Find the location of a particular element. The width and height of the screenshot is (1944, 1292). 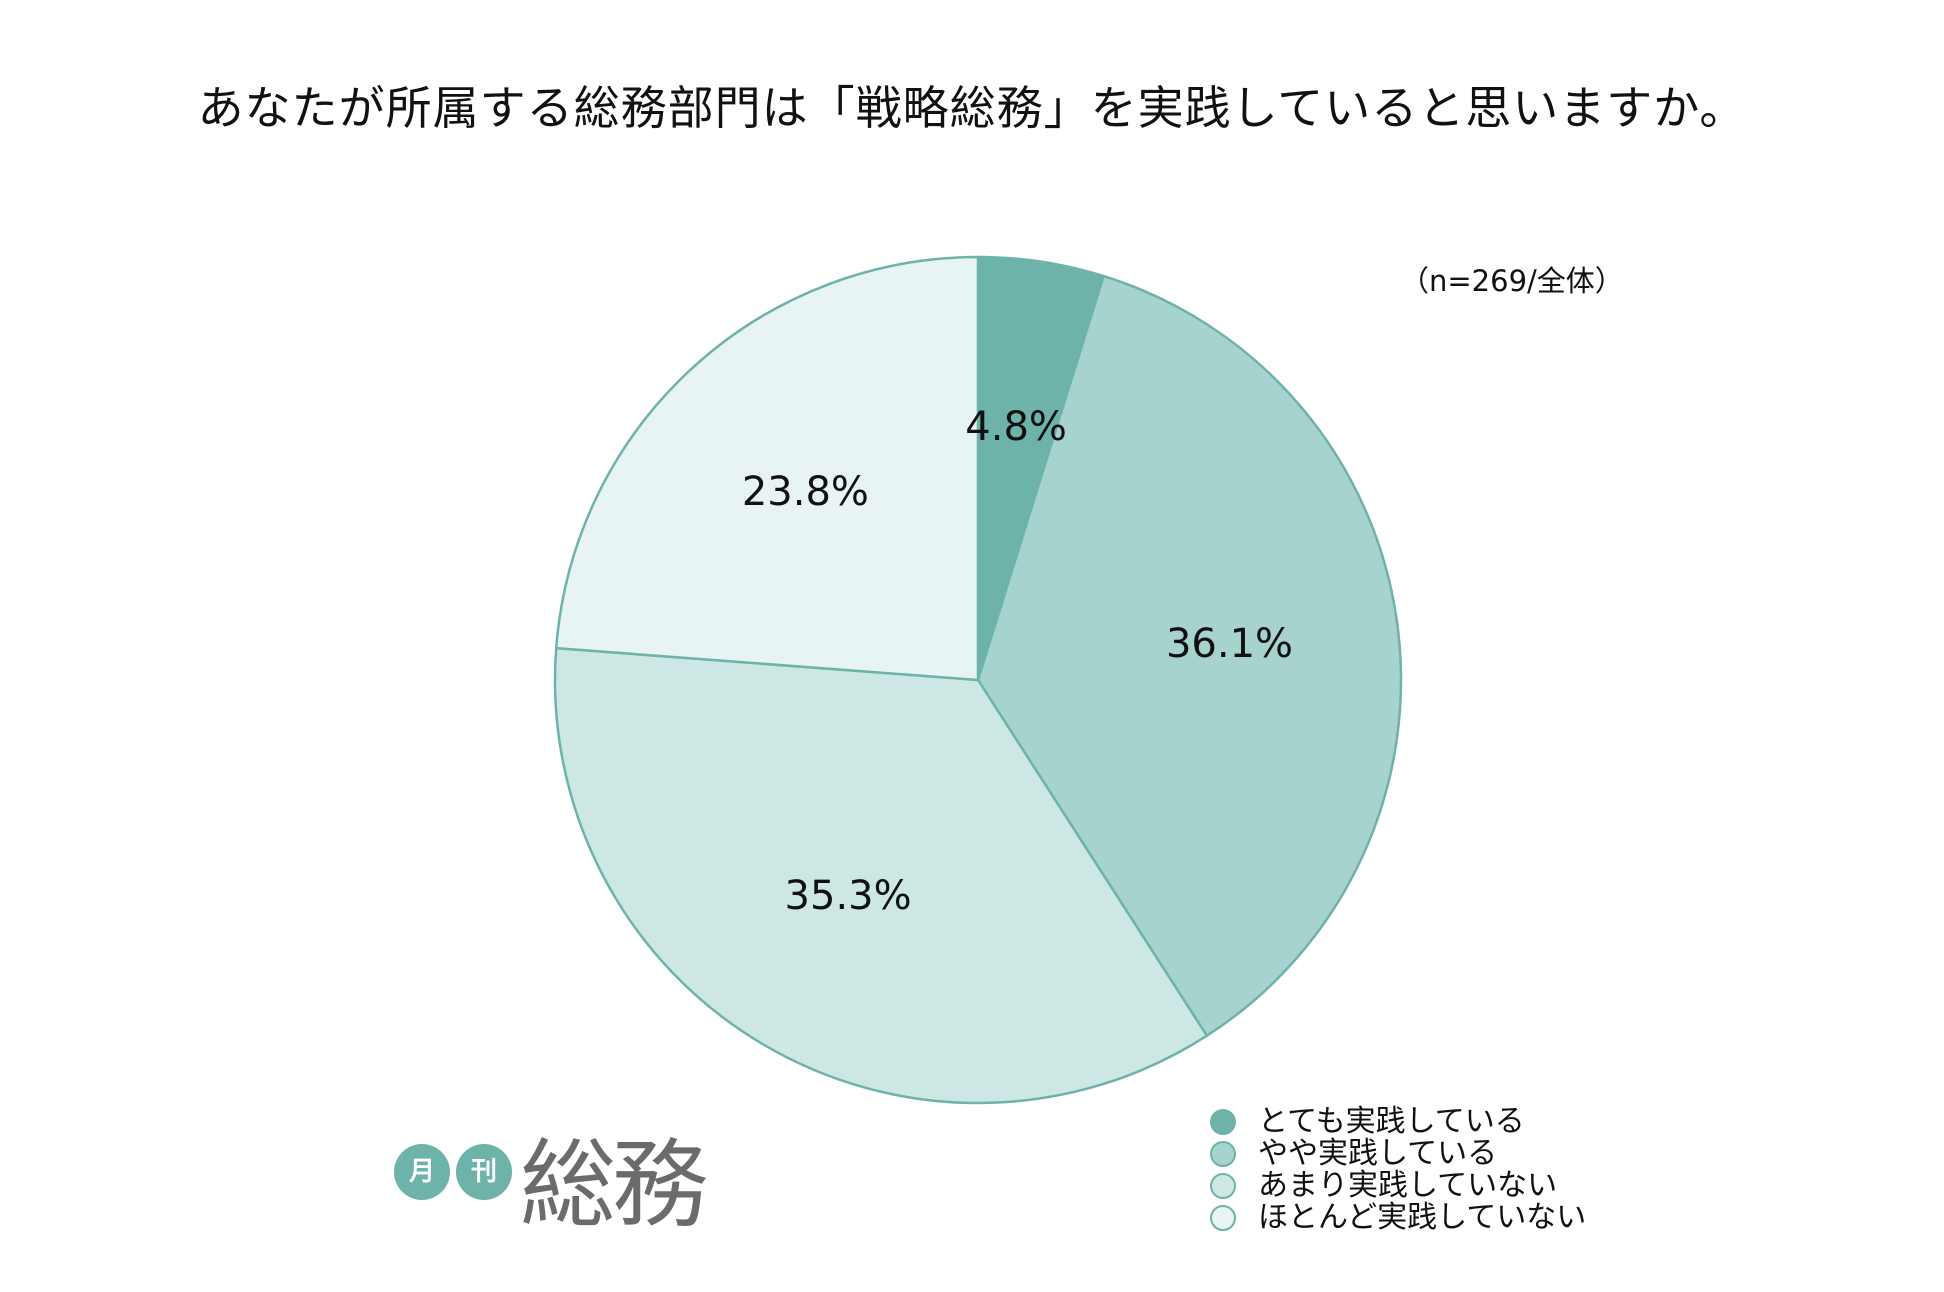

legend-item: やや実践している is located at coordinates (1398, 1154).